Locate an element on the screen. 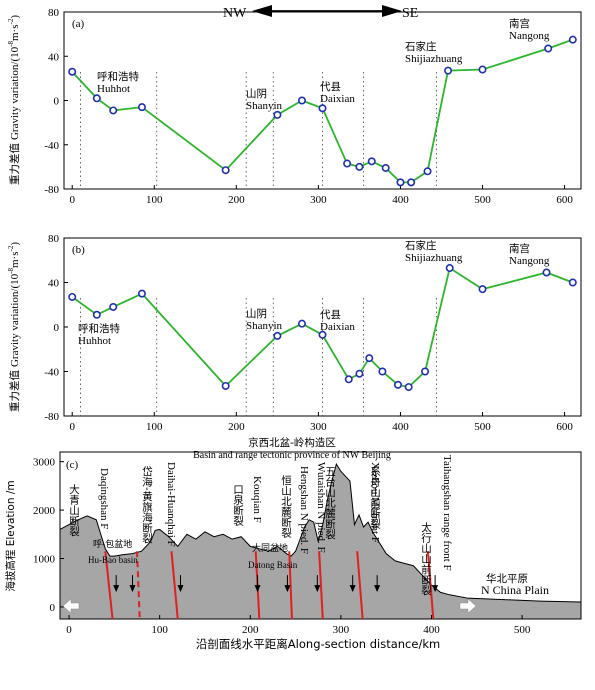 The image size is (595, 690). arrow-right-head is located at coordinates (392, 11).